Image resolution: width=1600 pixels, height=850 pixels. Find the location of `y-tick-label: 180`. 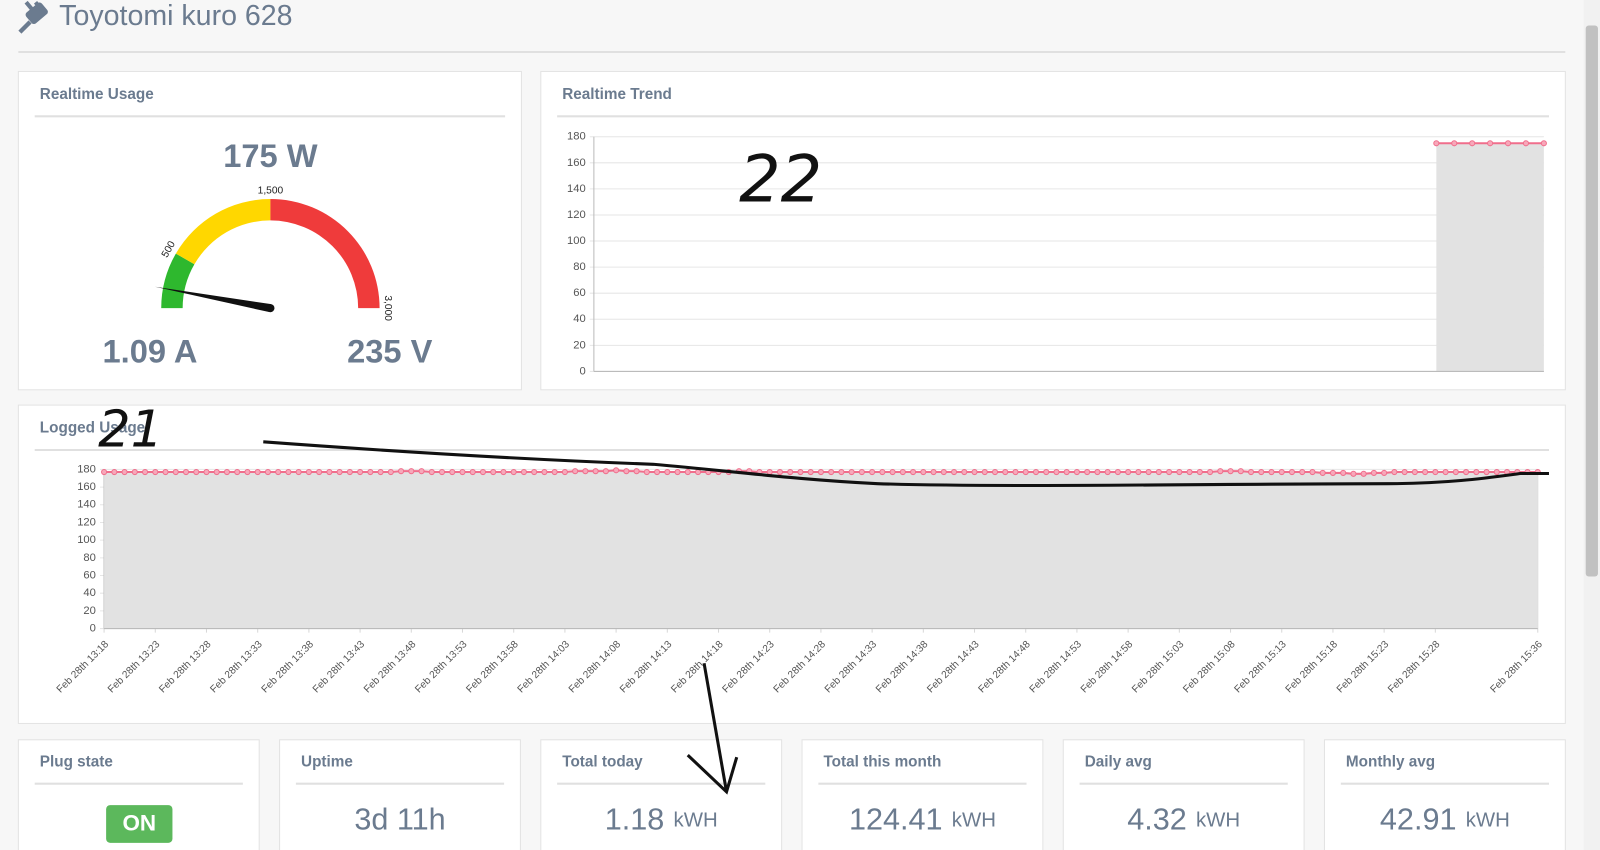

y-tick-label: 180 is located at coordinates (576, 137).